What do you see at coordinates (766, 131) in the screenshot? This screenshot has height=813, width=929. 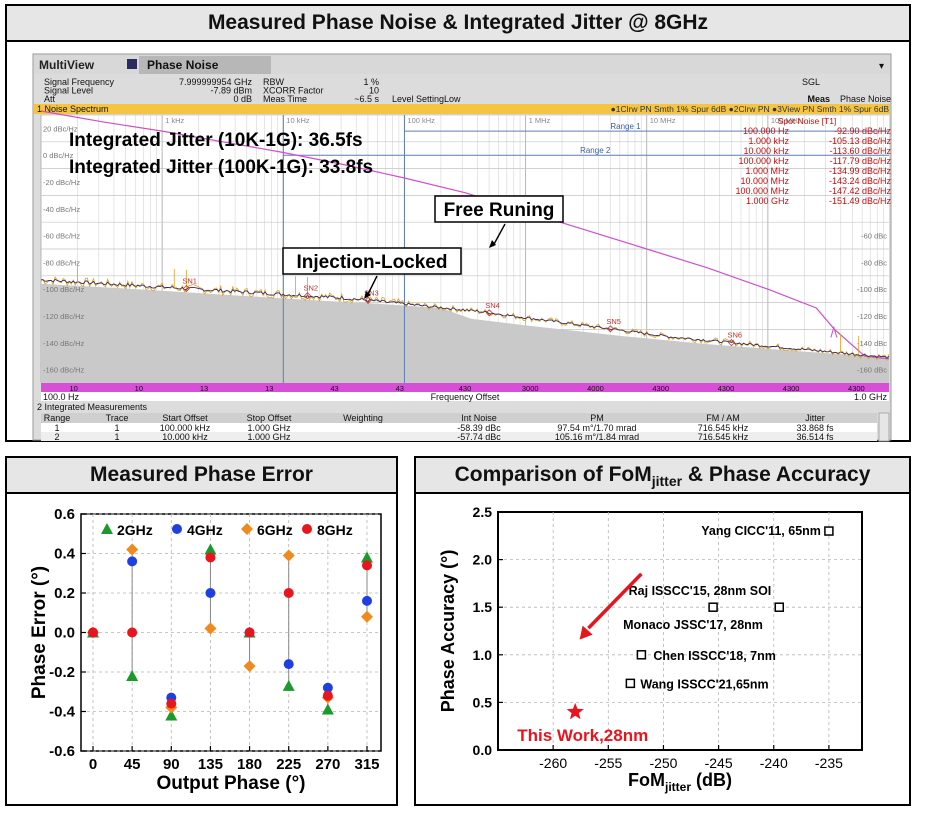 I see `spot-noise-offset: 100.000 Hz` at bounding box center [766, 131].